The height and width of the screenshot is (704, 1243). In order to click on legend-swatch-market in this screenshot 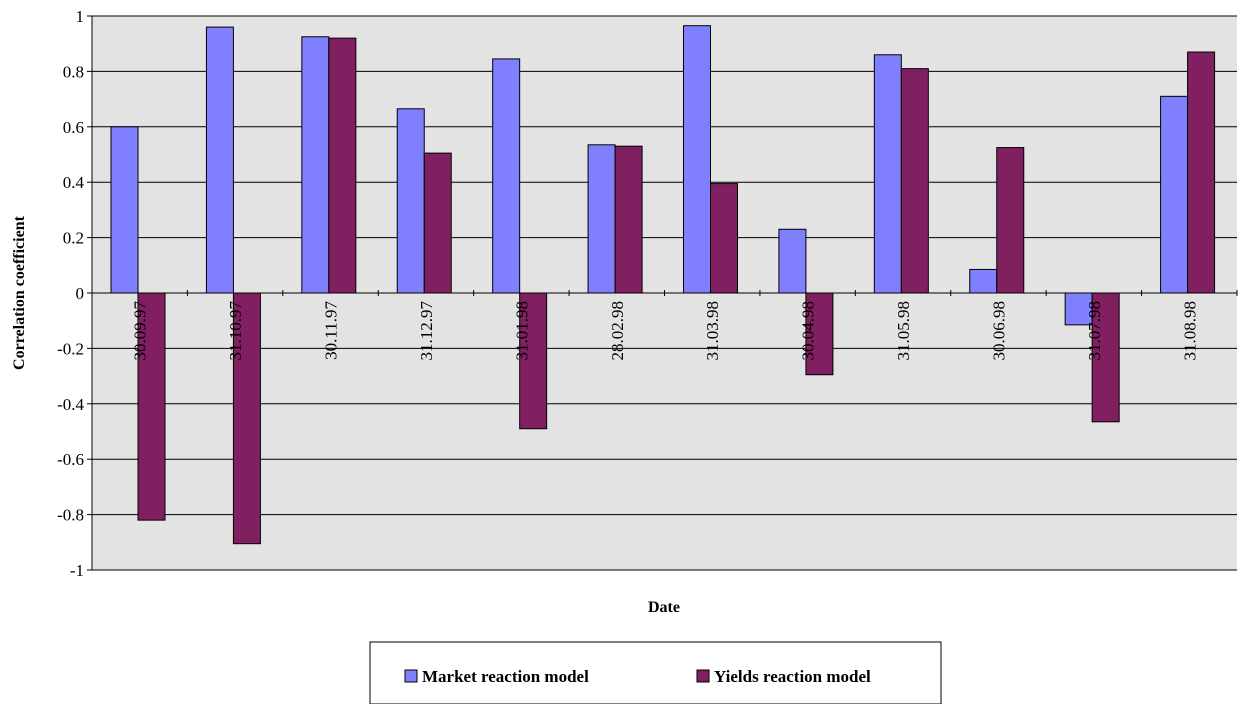, I will do `click(411, 676)`.